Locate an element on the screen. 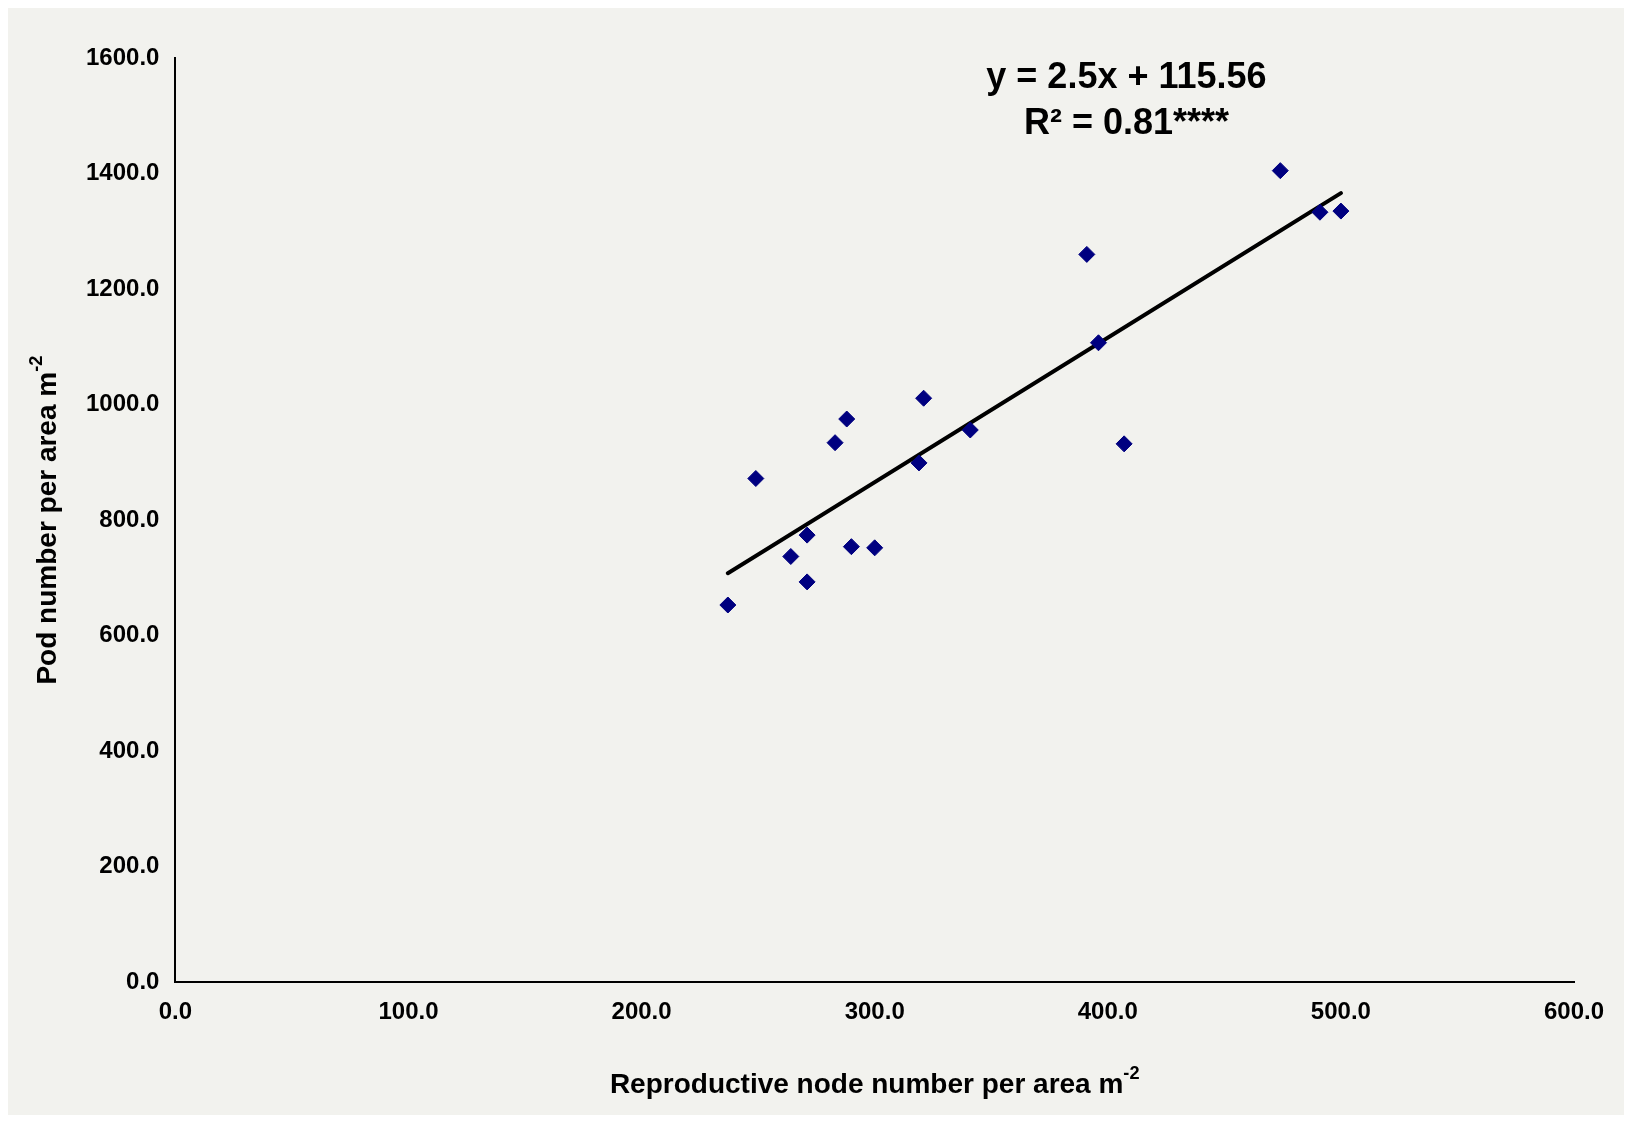  y-tick-label: 0.0 is located at coordinates (143, 980).